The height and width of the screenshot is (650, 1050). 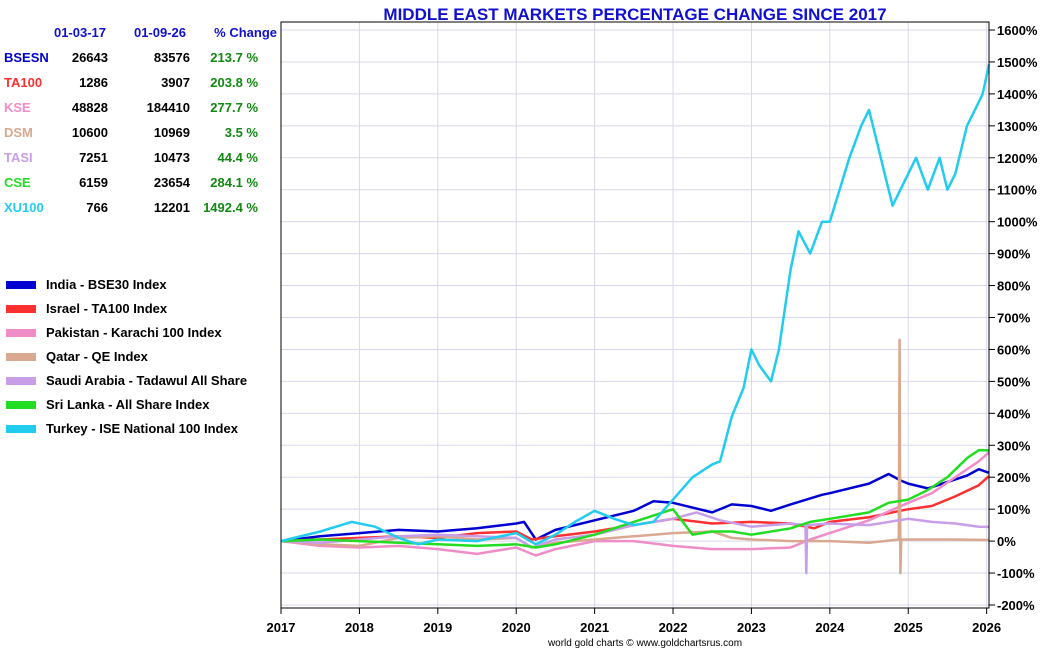 I want to click on table-cell-change: 3.5 %, so click(x=242, y=132).